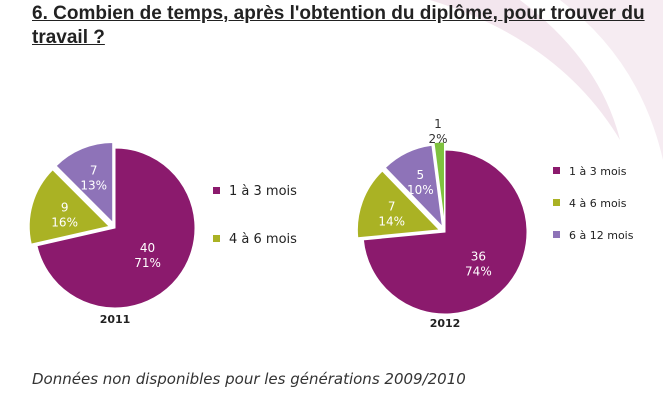 The image size is (663, 405). I want to click on slice-percent-label: 14%, so click(391, 221).